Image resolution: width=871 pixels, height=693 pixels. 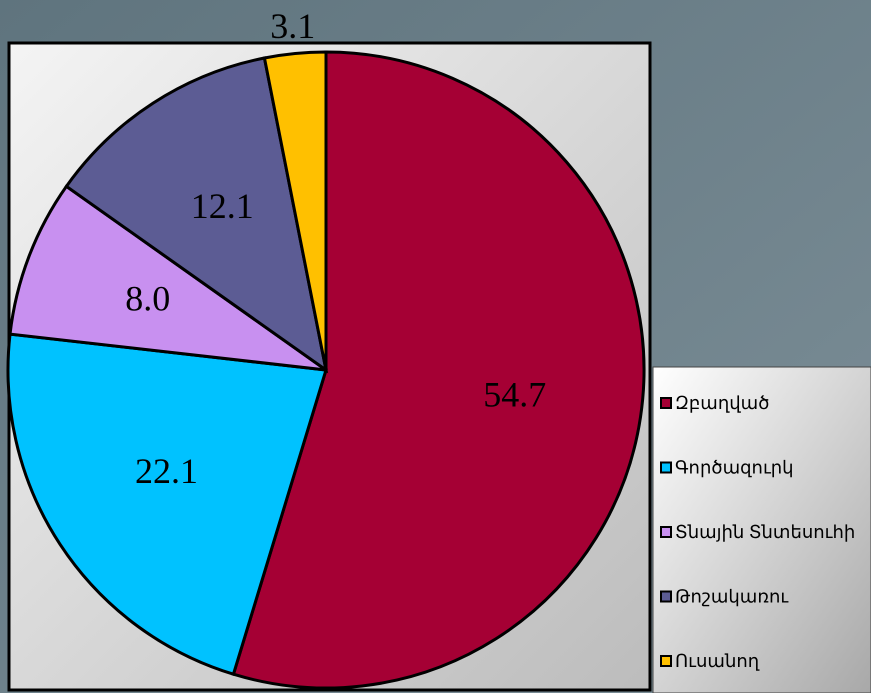 I want to click on data-label: 22.1, so click(x=166, y=471).